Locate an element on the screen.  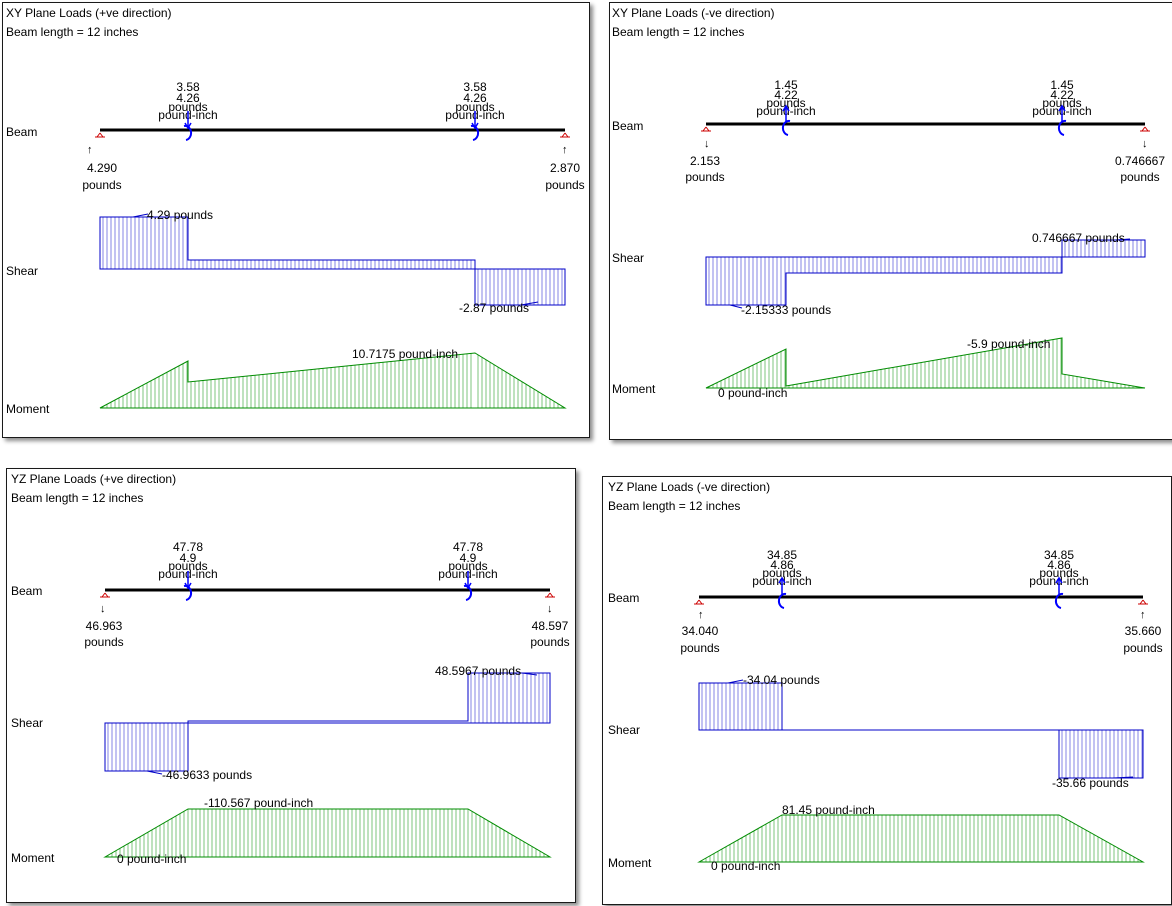
moment-value: 4.26 is located at coordinates (475, 98).